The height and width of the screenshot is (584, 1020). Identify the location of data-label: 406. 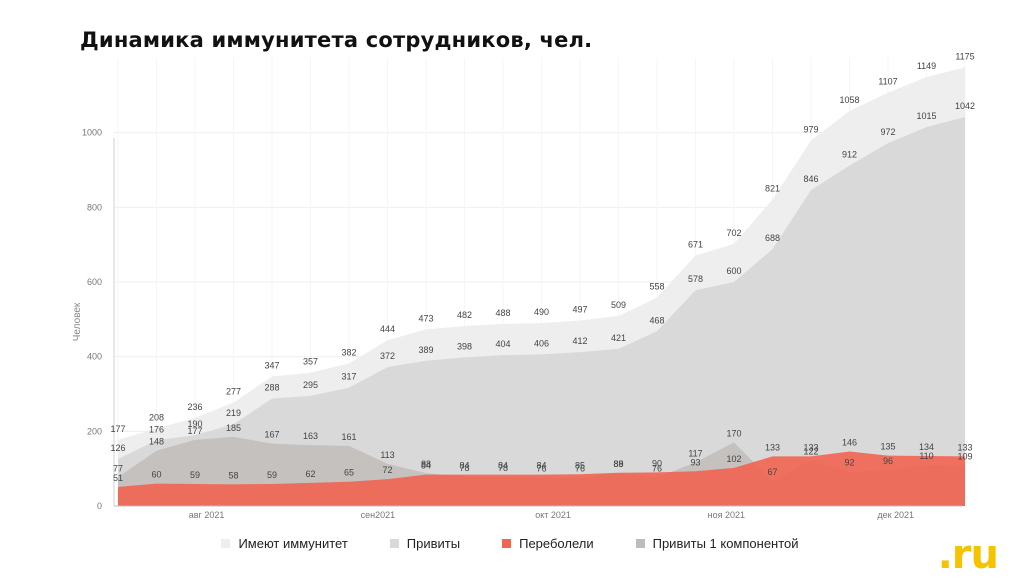
(541, 343).